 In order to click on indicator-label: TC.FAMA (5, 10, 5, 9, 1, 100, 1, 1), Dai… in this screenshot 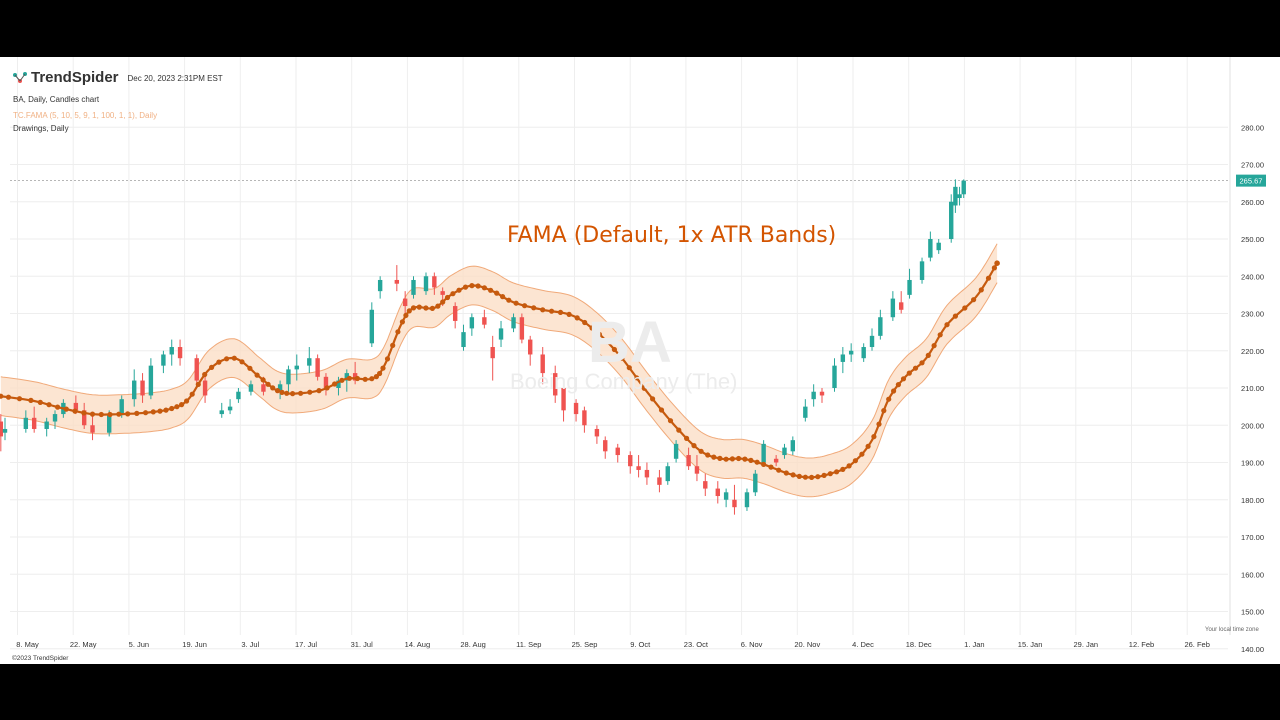, I will do `click(85, 115)`.